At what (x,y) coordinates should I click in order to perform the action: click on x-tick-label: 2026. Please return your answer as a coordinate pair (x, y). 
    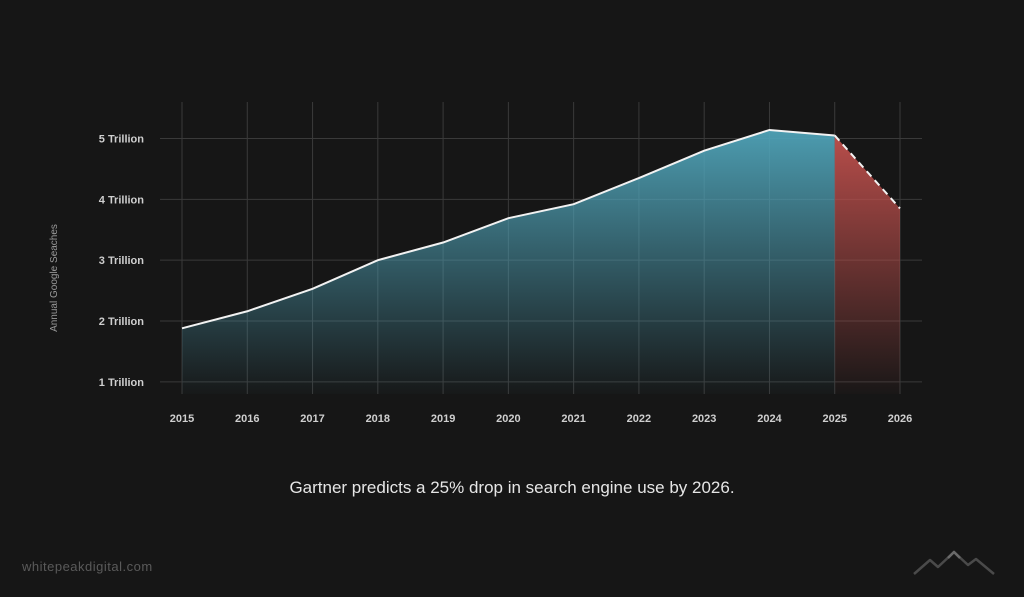
    Looking at the image, I should click on (900, 419).